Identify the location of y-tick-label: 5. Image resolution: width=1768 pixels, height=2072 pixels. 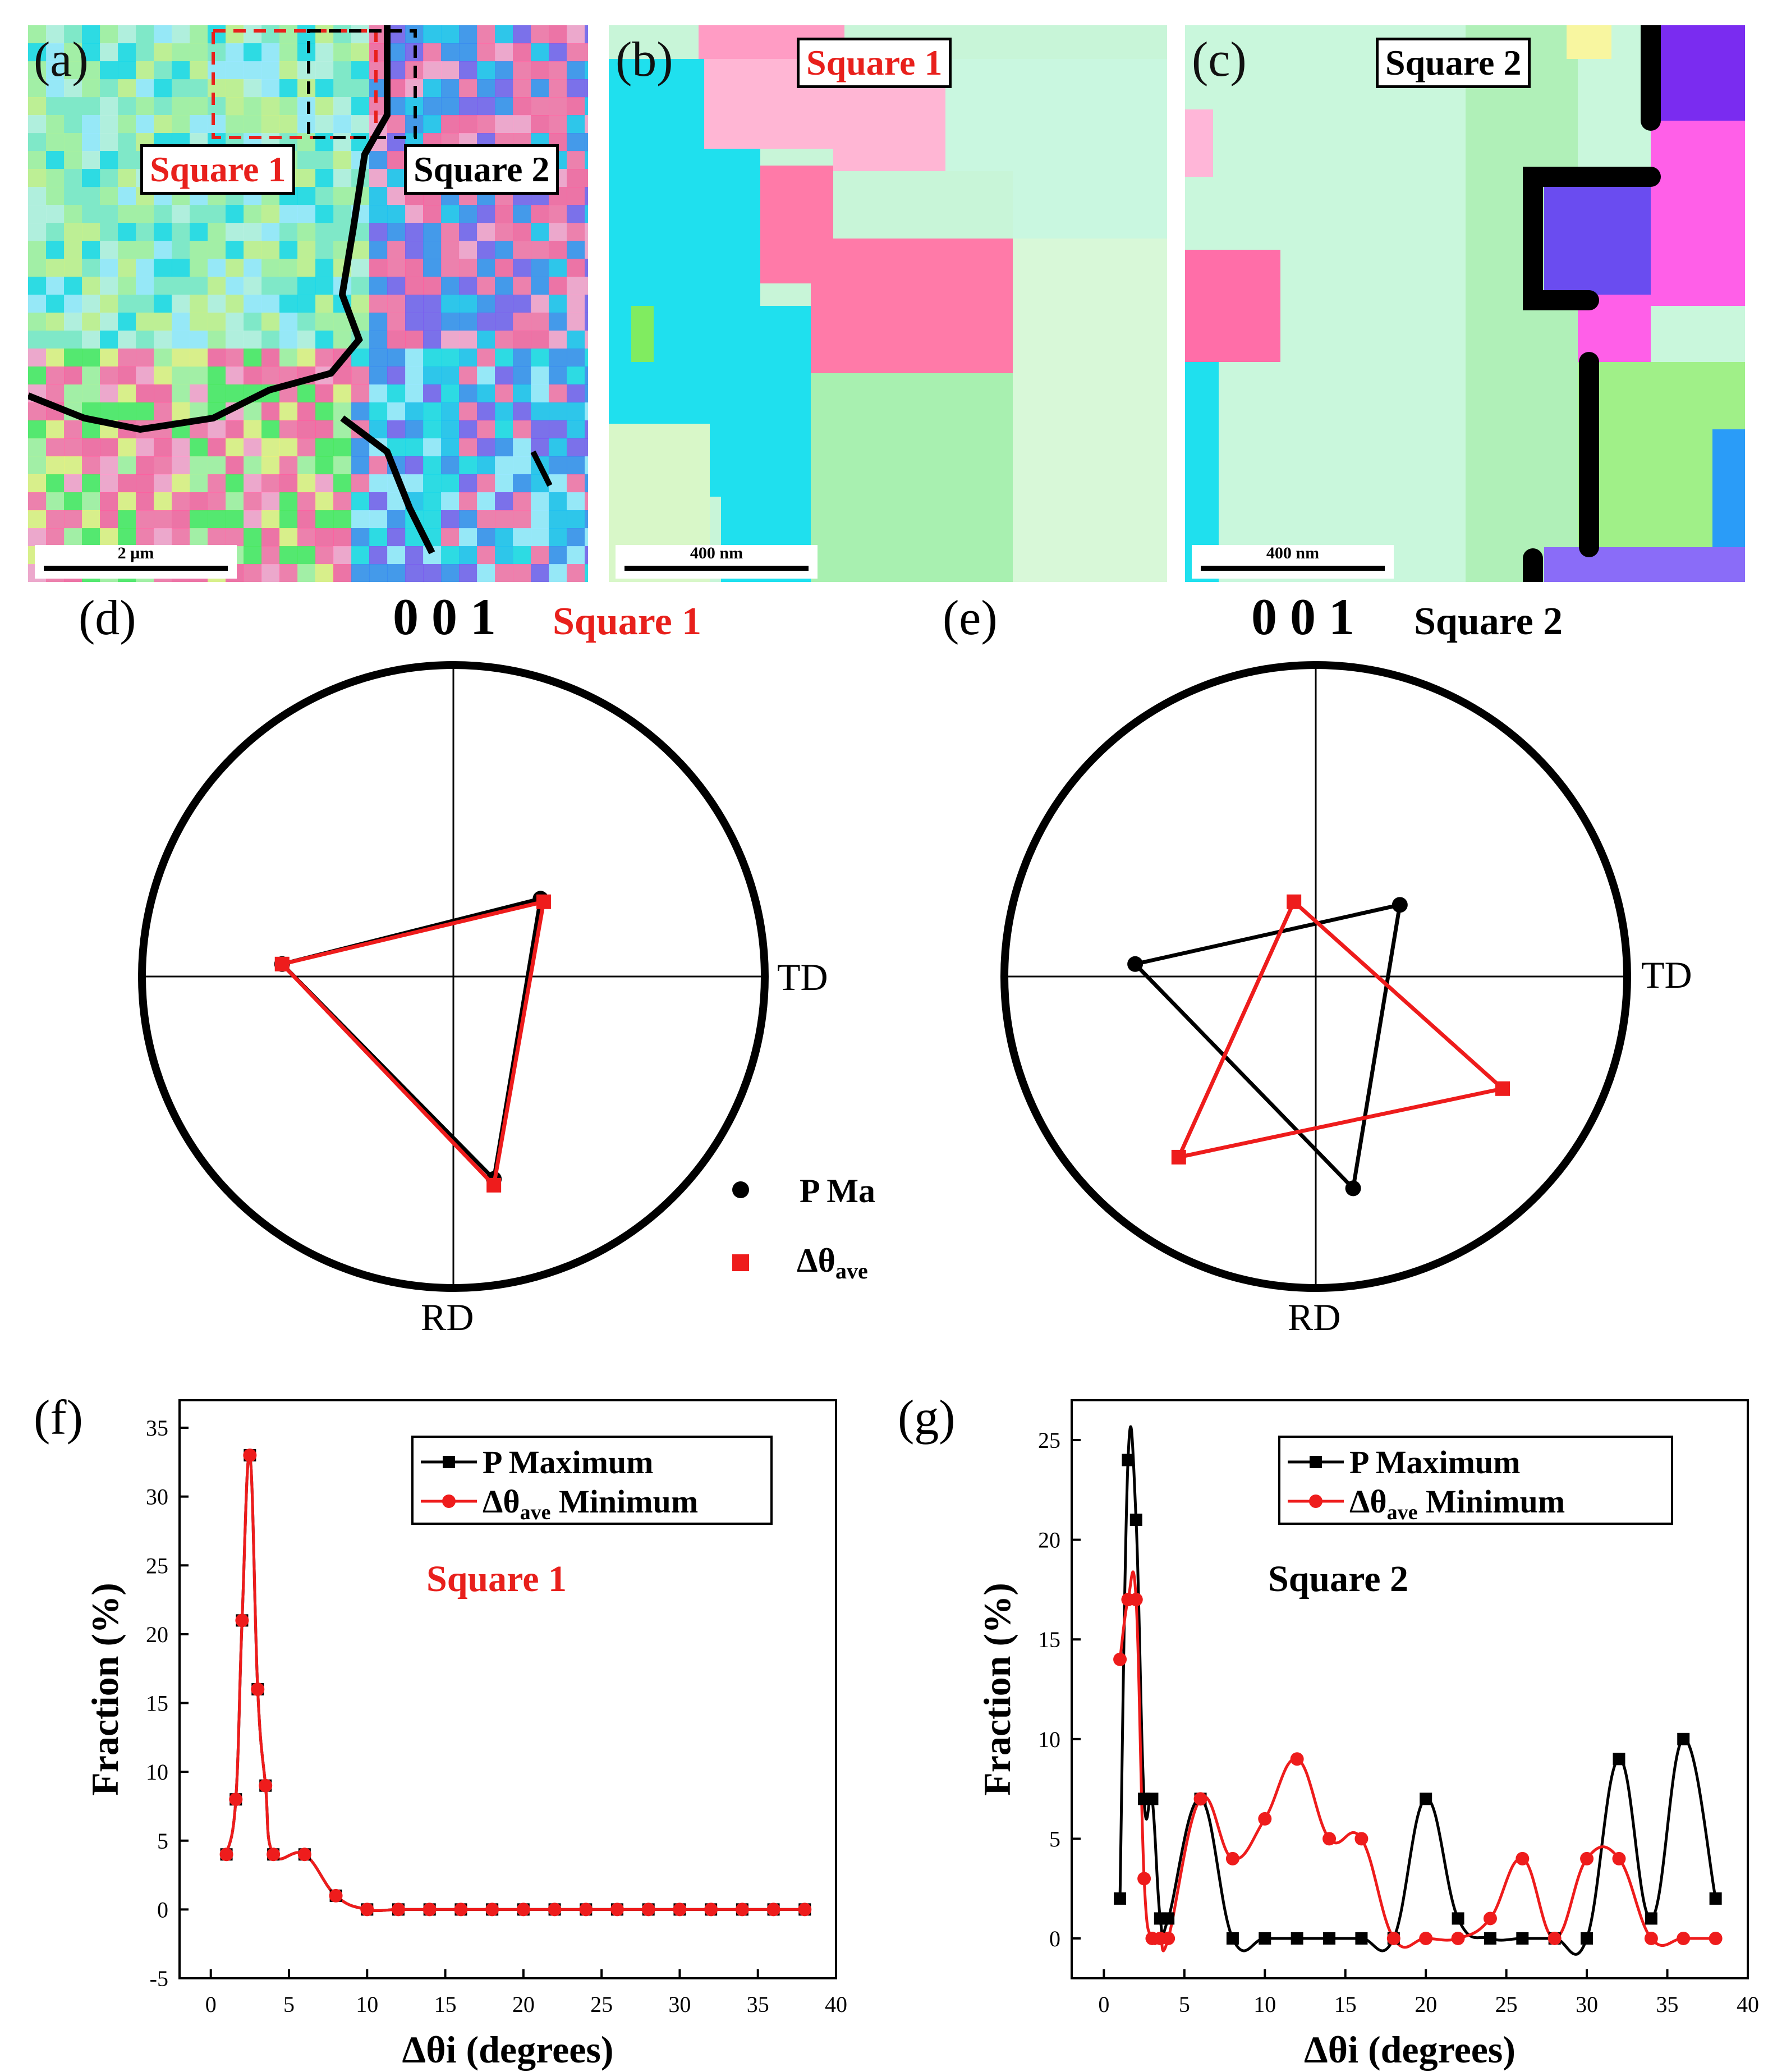
(163, 1841).